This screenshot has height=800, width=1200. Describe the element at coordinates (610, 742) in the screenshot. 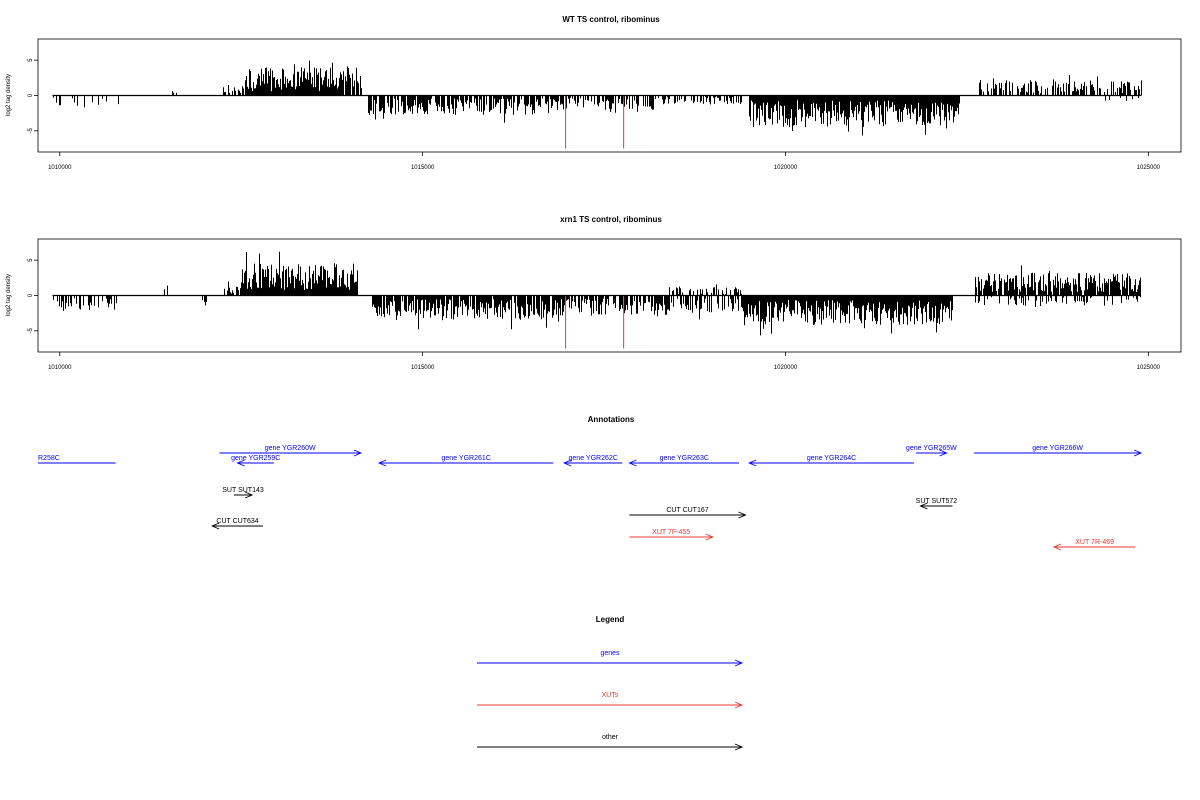

I see `legend-item-other: other` at that location.